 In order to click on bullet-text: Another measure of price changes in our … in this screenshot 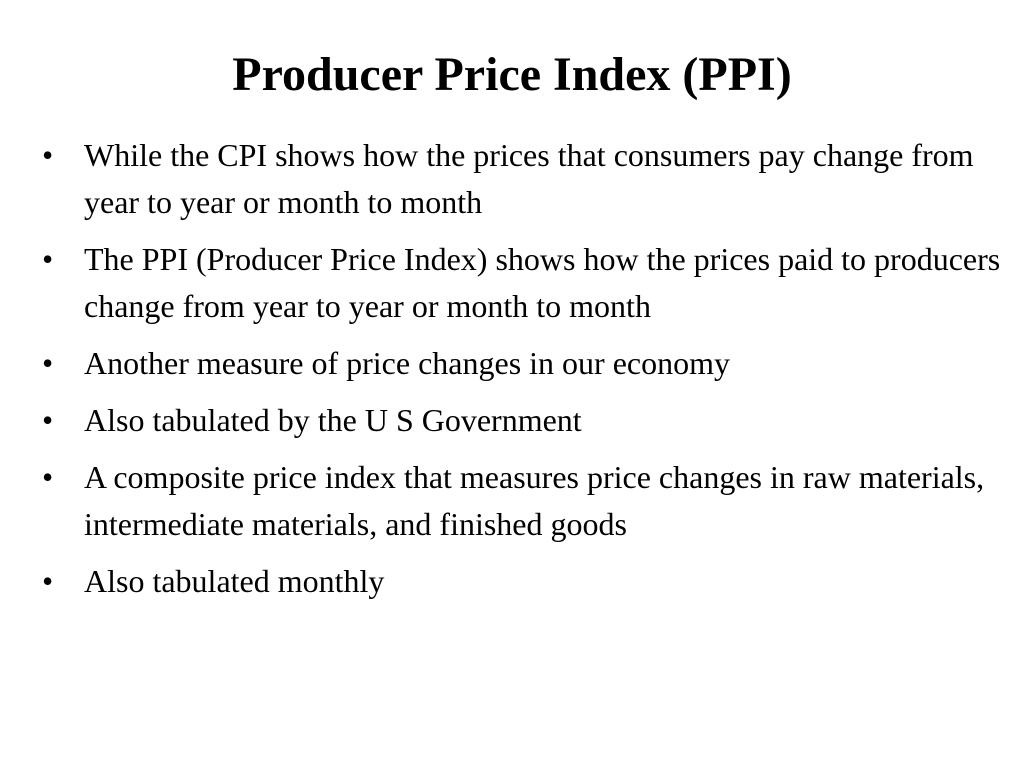, I will do `click(407, 363)`.